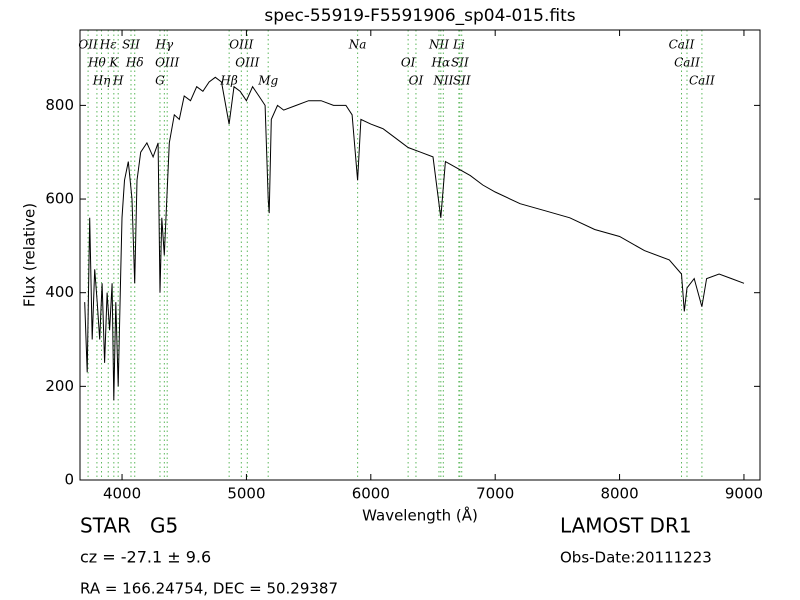  What do you see at coordinates (30, 255) in the screenshot?
I see `y-axis-label: Flux (relative)` at bounding box center [30, 255].